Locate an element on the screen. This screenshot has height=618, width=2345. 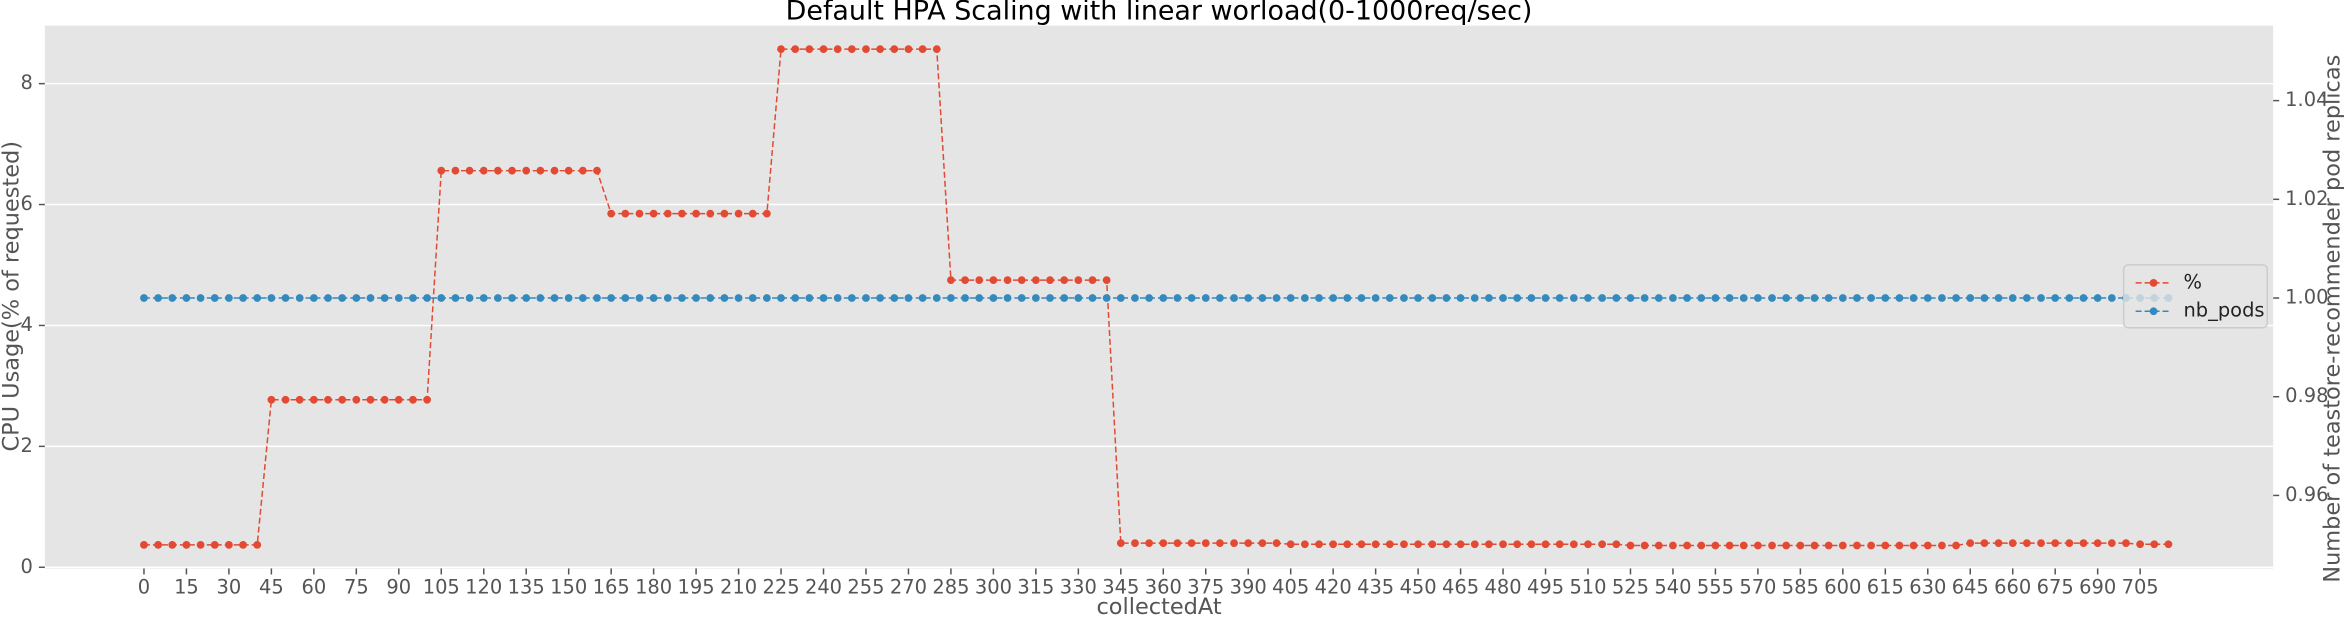
x-tick-label: 570 is located at coordinates (1757, 586).